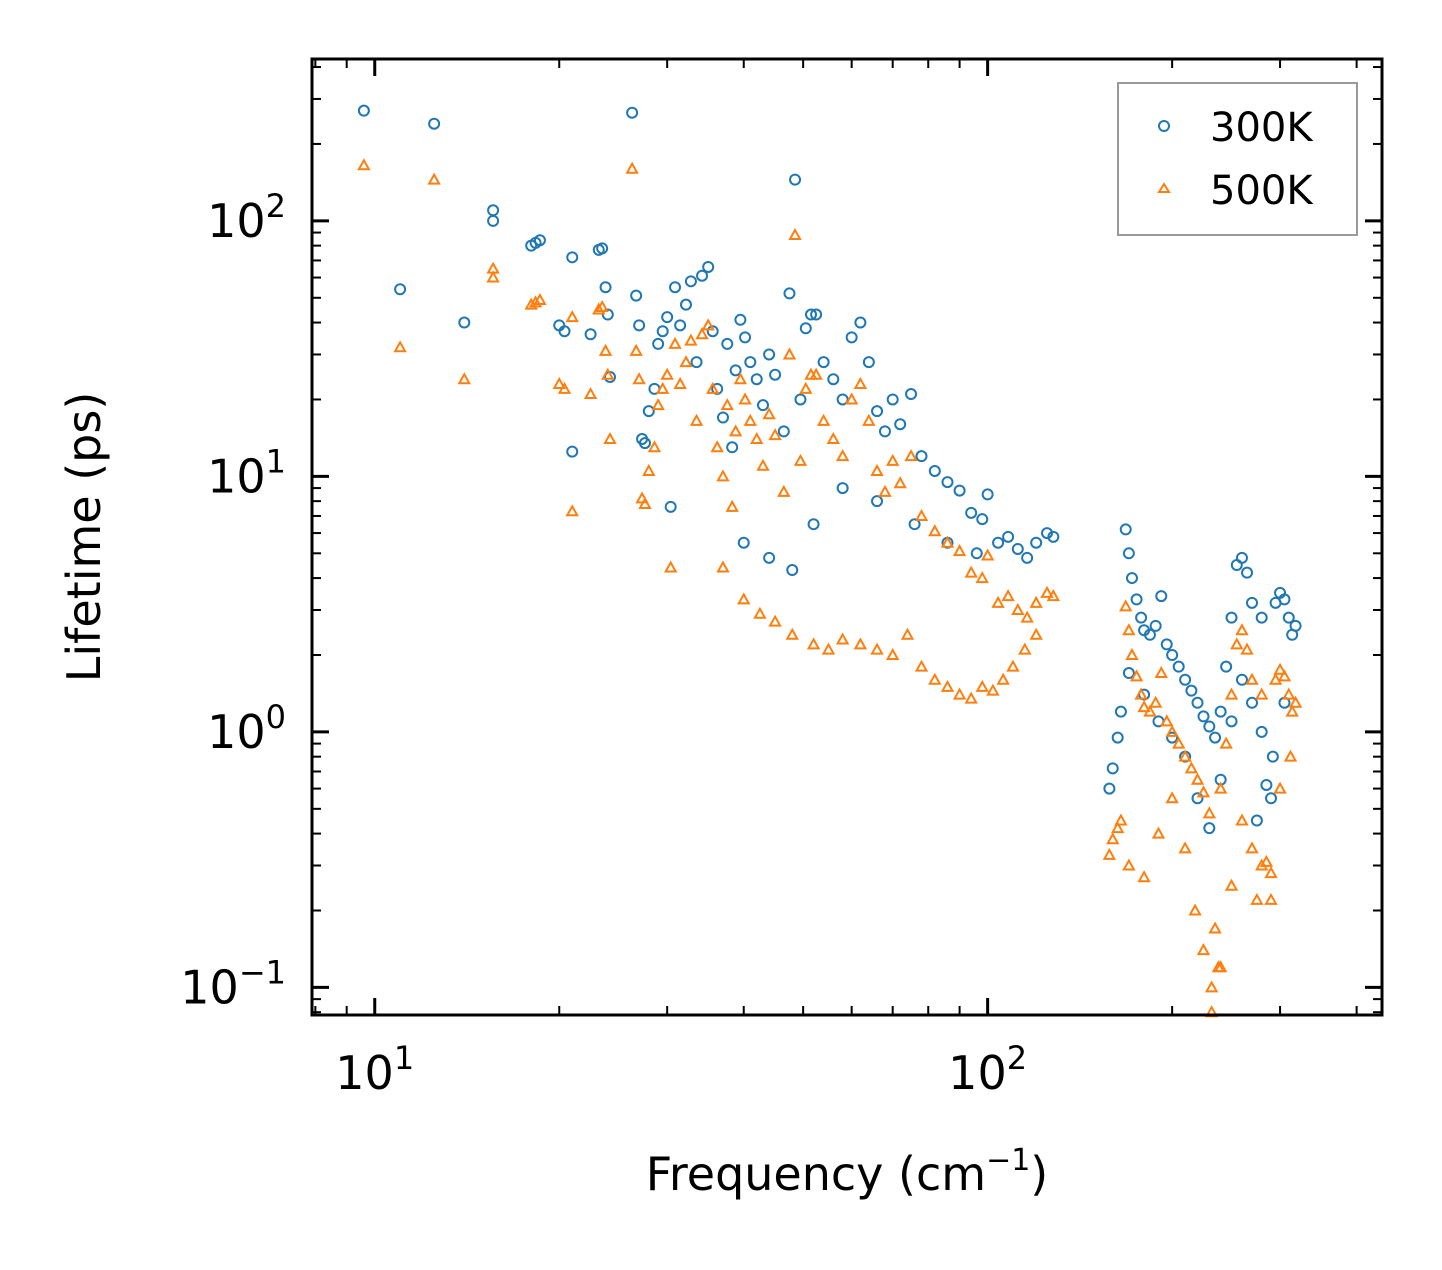 Image resolution: width=1442 pixels, height=1270 pixels. Describe the element at coordinates (1237, 159) in the screenshot. I see `legend-frame` at that location.